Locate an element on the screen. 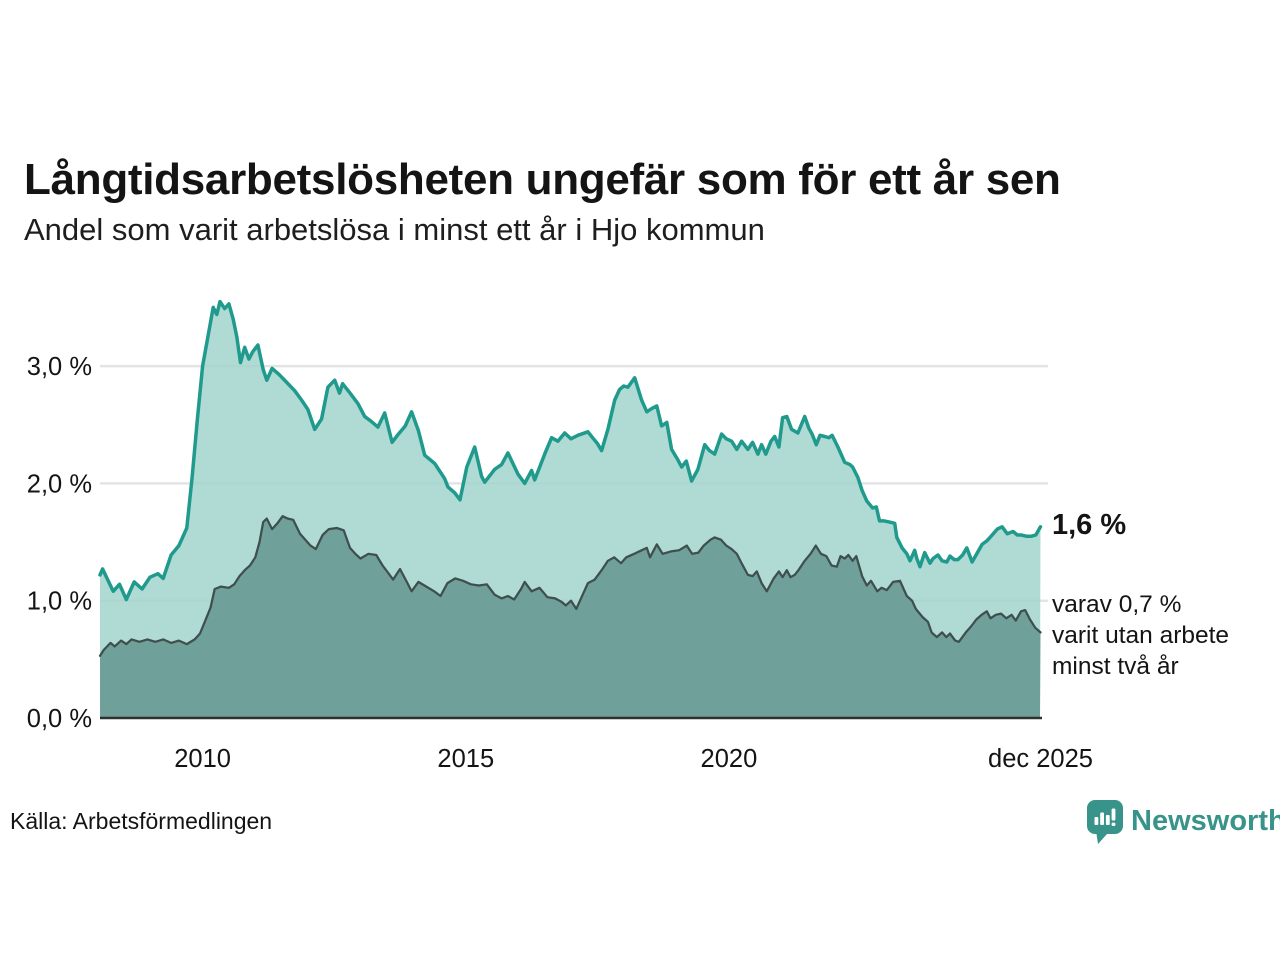 The image size is (1280, 960). y-tick-label: 2,0 % is located at coordinates (59, 484).